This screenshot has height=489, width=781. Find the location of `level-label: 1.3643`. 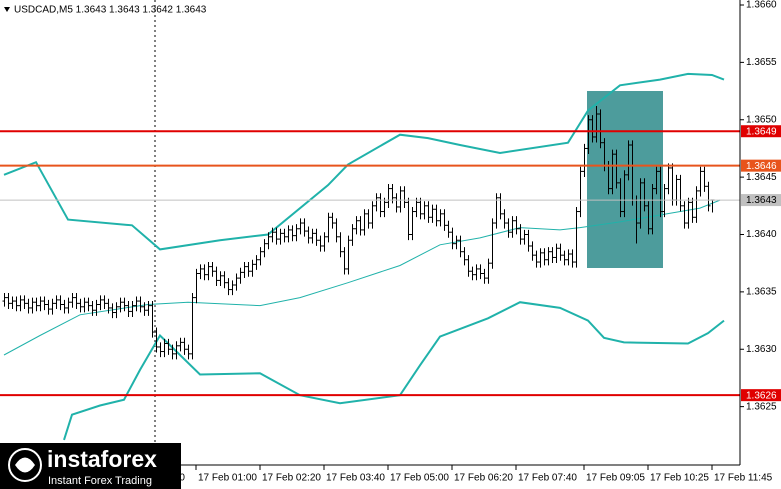

level-label: 1.3643 is located at coordinates (761, 200).